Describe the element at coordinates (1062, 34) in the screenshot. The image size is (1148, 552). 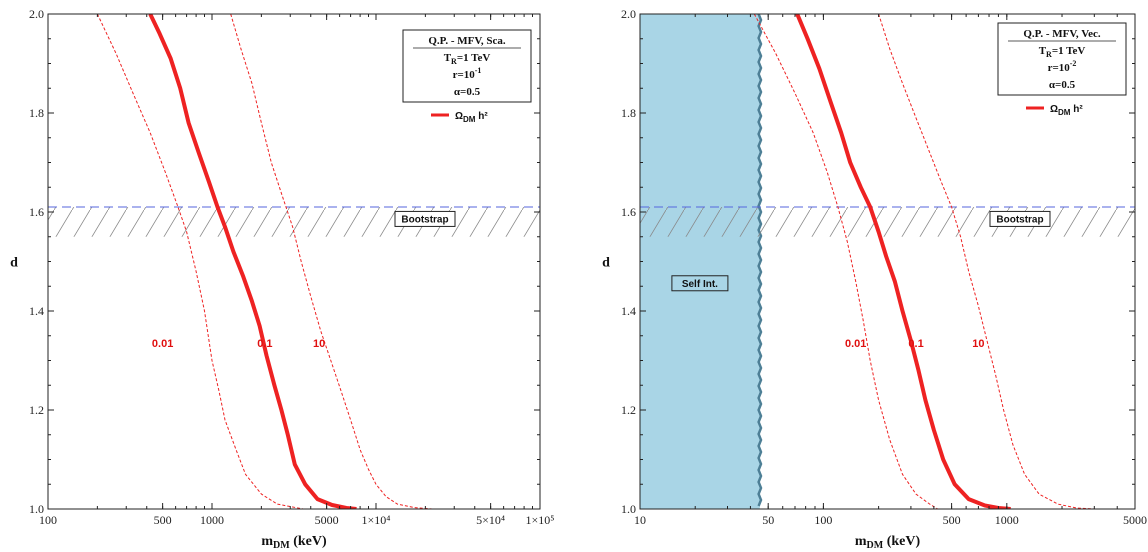
I see `legend-line-0: Q.P. - MFV, Vec.` at that location.